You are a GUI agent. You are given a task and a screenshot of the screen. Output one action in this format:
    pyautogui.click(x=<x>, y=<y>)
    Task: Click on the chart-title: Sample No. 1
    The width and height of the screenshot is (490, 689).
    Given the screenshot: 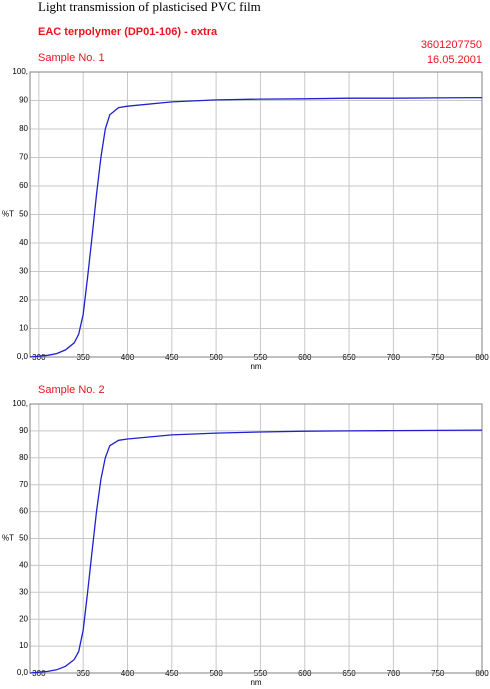 What is the action you would take?
    pyautogui.click(x=71, y=58)
    